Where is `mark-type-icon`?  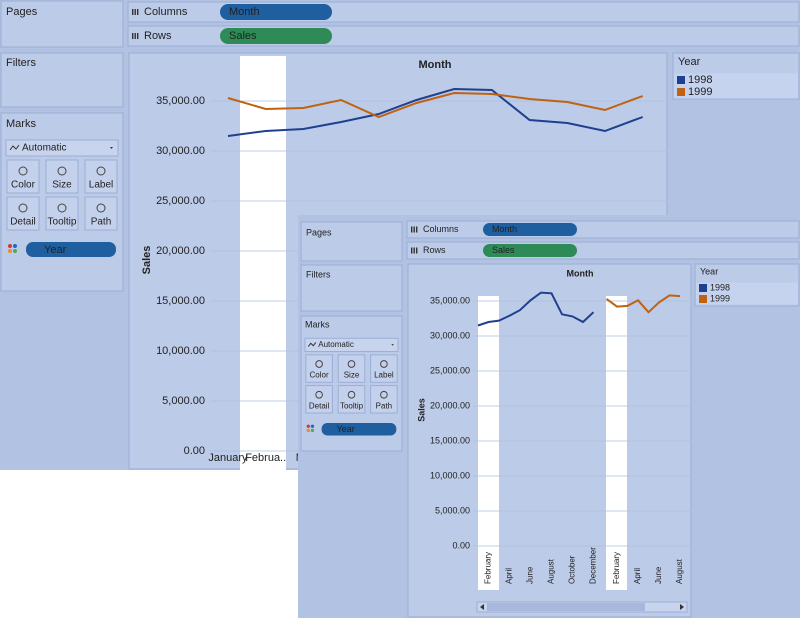
mark-type-icon is located at coordinates (312, 344).